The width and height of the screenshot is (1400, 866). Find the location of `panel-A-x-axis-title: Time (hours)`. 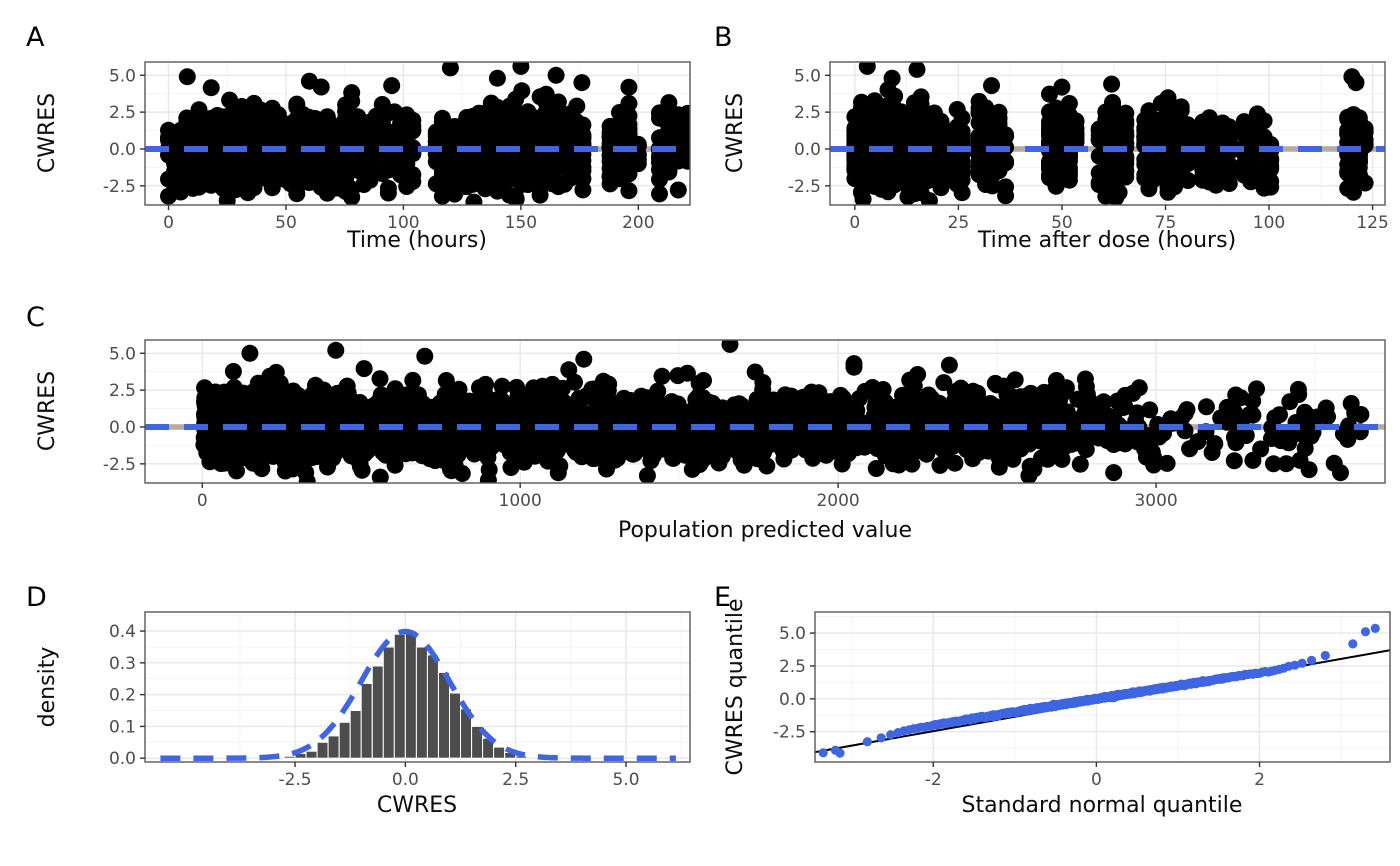

panel-A-x-axis-title: Time (hours) is located at coordinates (416, 240).